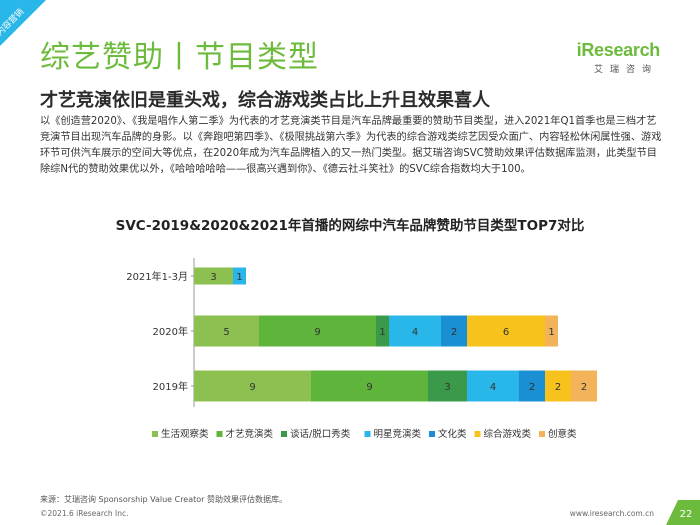  I want to click on page-number: 22, so click(686, 514).